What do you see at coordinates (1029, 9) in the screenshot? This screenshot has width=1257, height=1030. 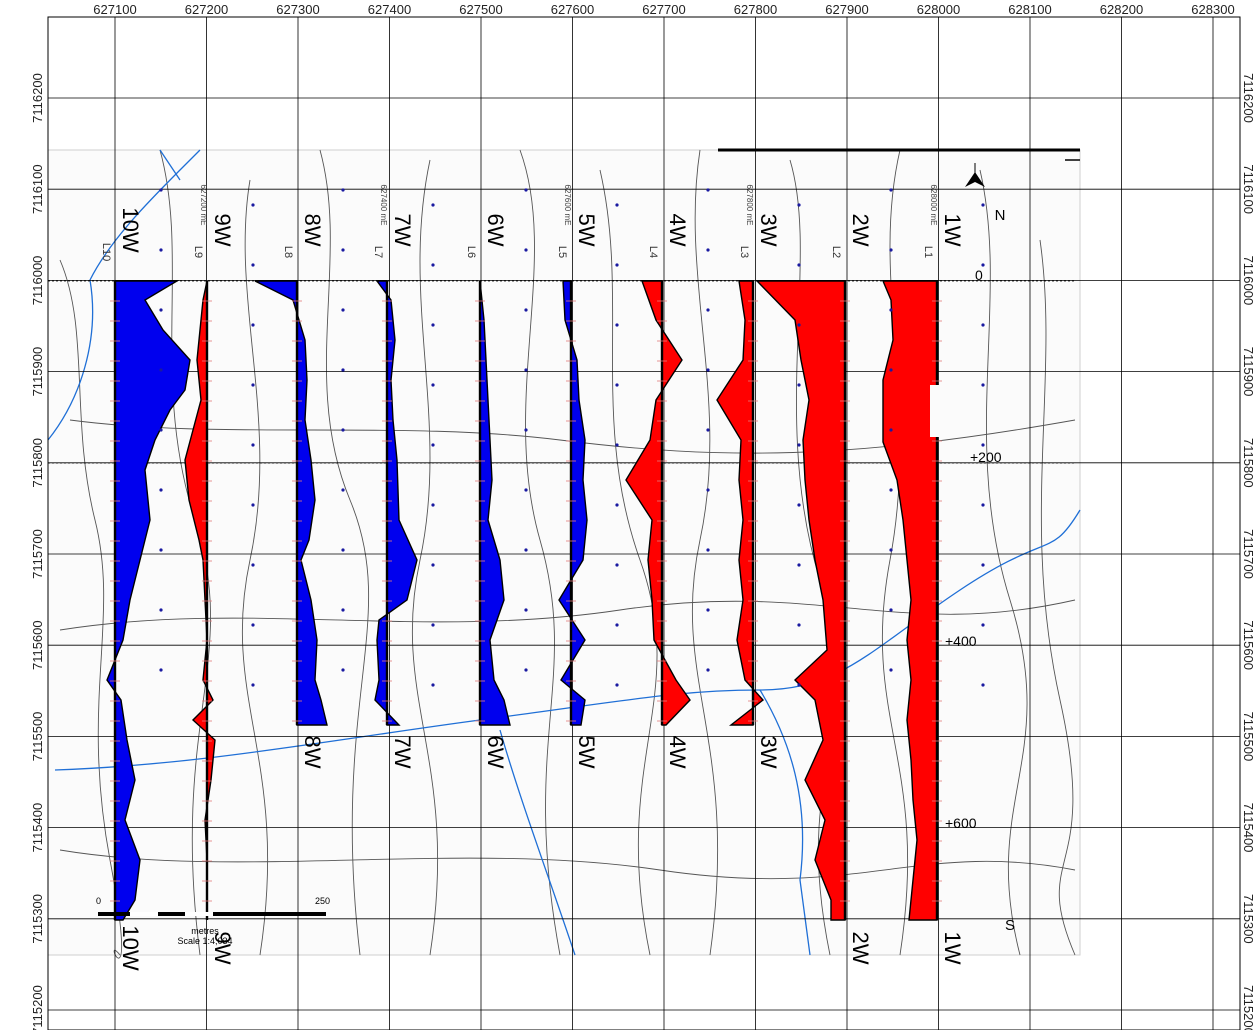 I see `x-tick-label: 628100` at bounding box center [1029, 9].